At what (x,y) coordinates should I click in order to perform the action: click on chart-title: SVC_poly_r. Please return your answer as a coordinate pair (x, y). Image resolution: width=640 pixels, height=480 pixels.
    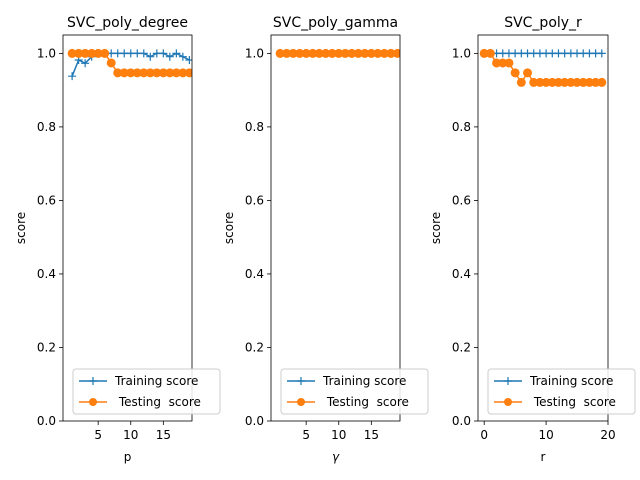
    Looking at the image, I should click on (543, 23).